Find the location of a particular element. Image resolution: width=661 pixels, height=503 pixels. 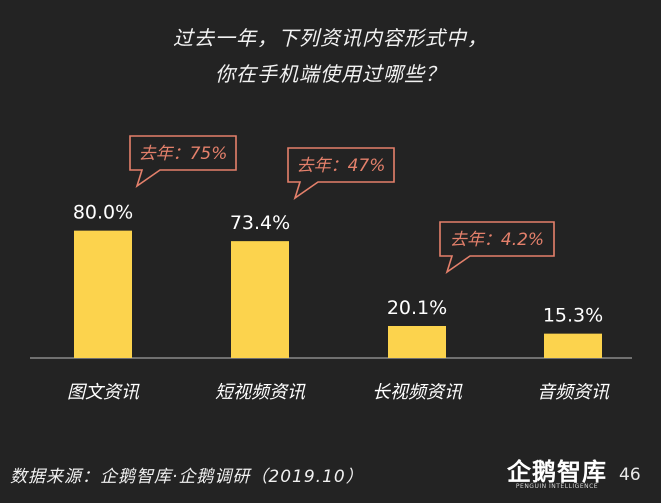

category-label-3: 长视频资讯 is located at coordinates (417, 392).